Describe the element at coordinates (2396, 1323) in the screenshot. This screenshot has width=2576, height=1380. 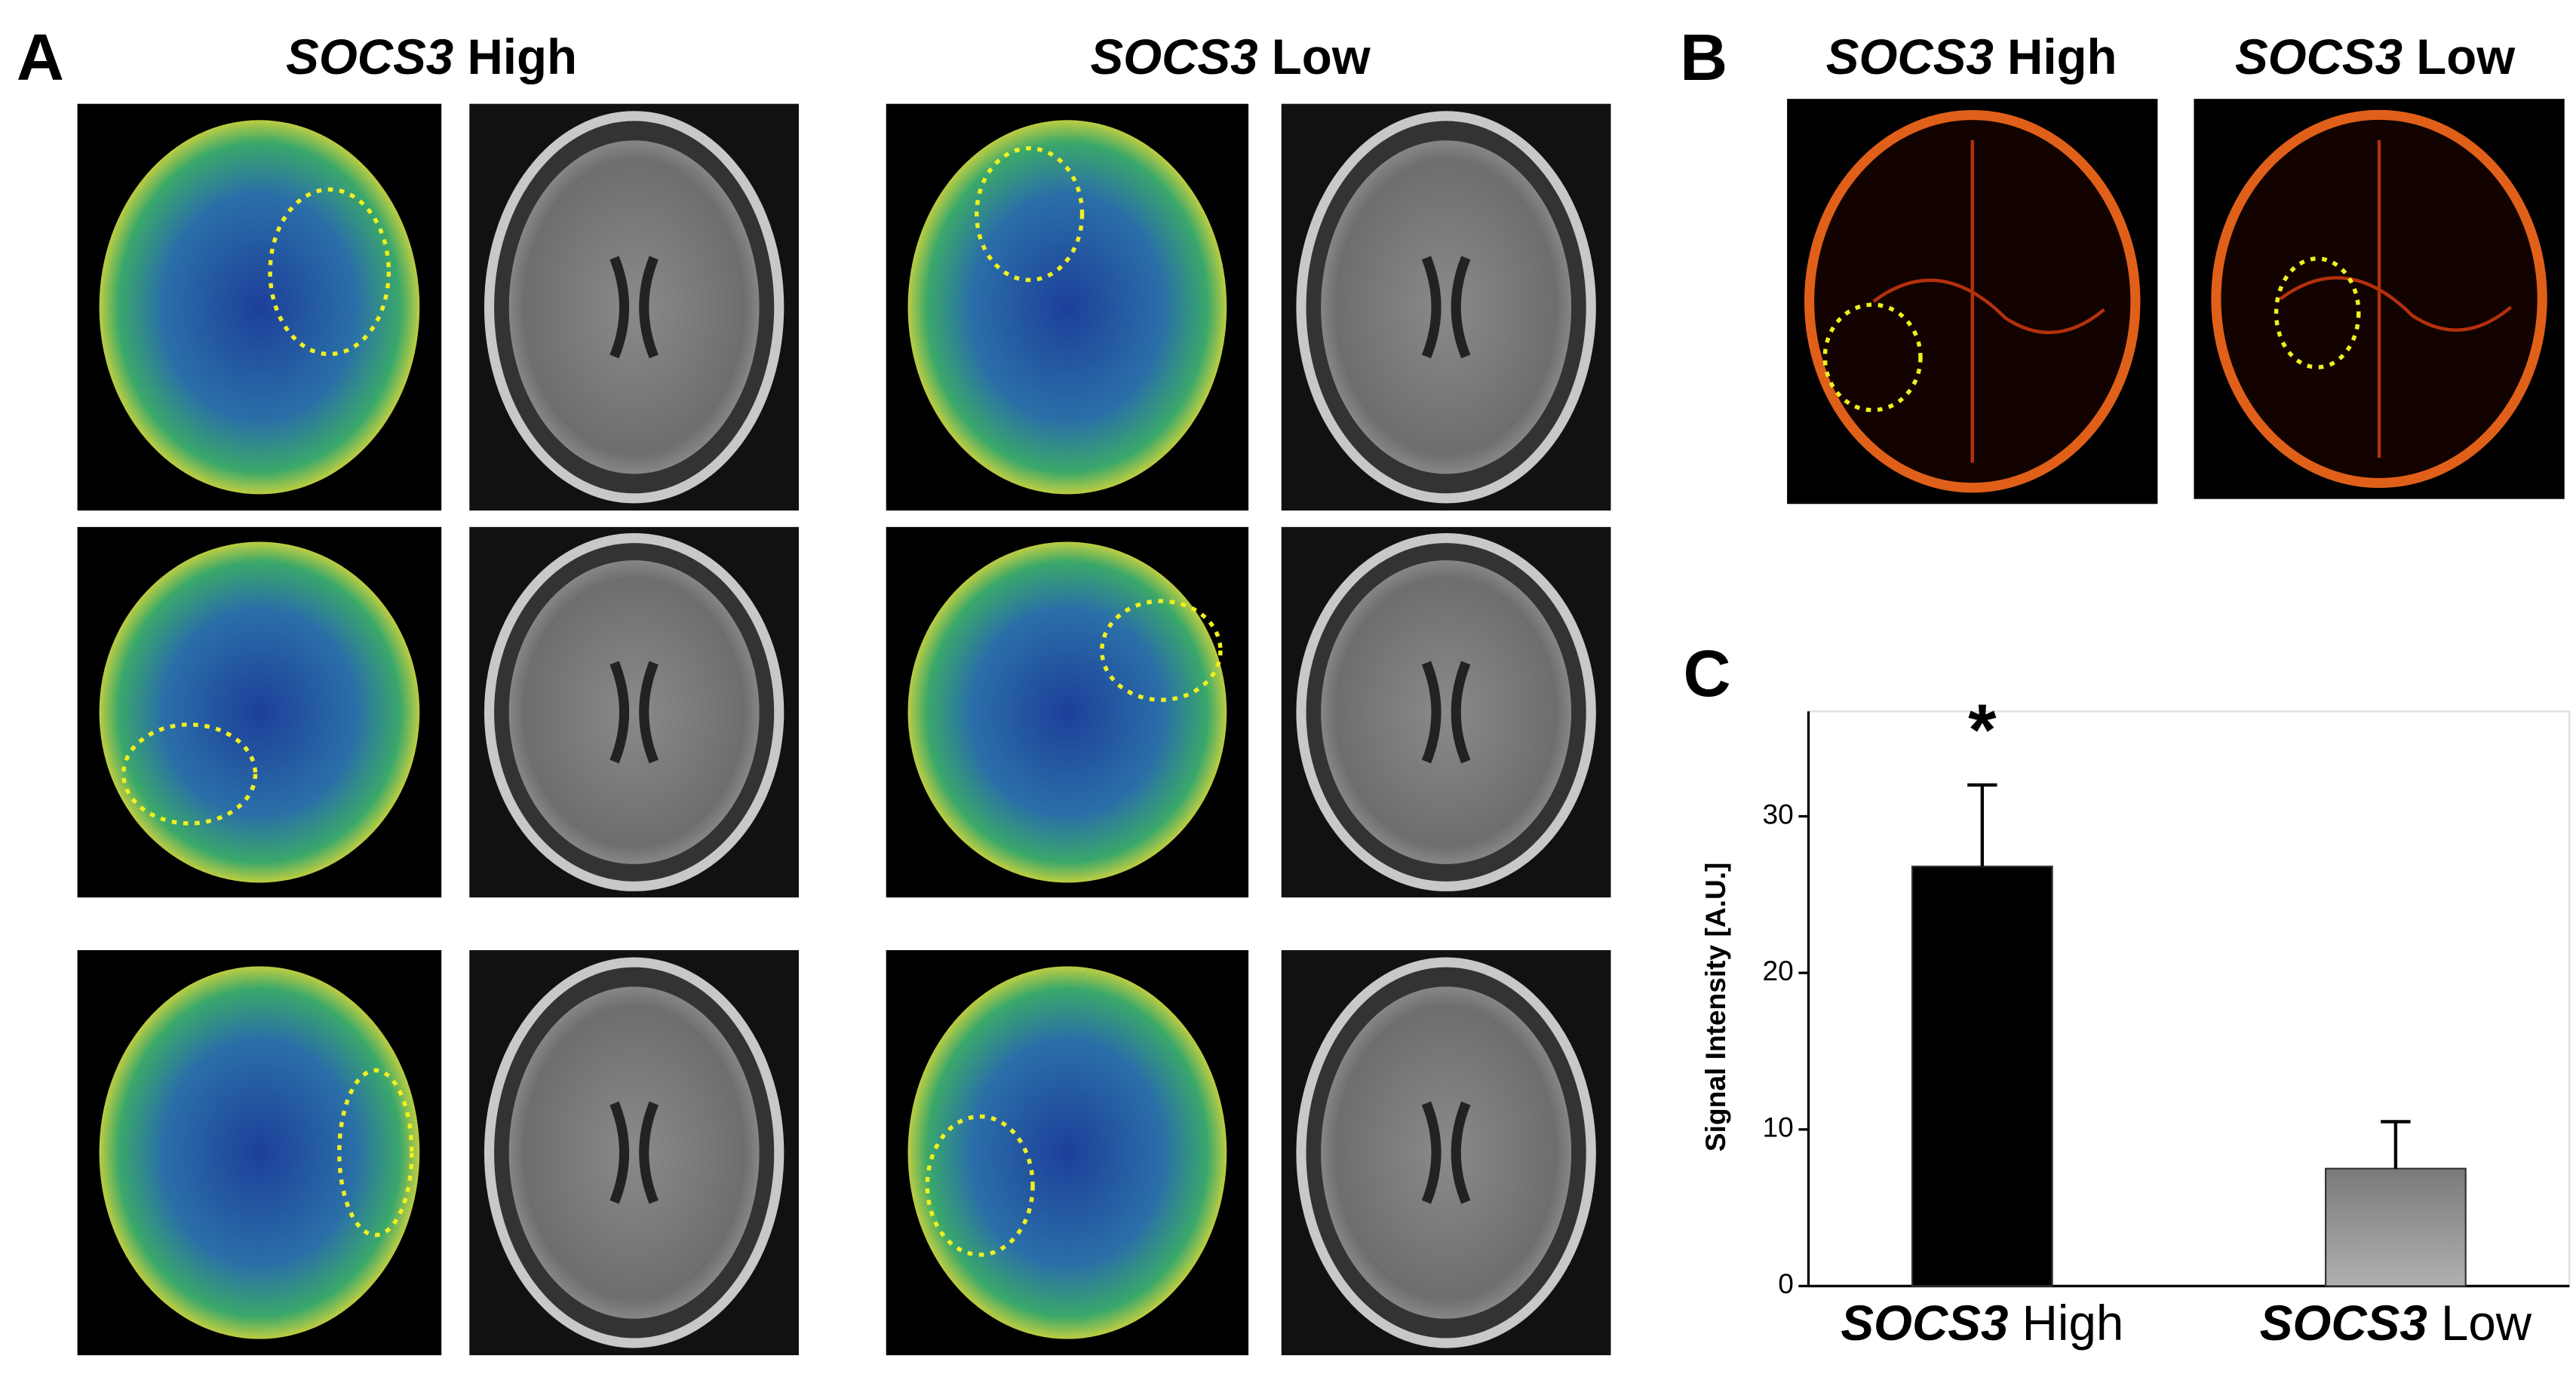
I see `x-tick-label: SOCS3 Low` at that location.